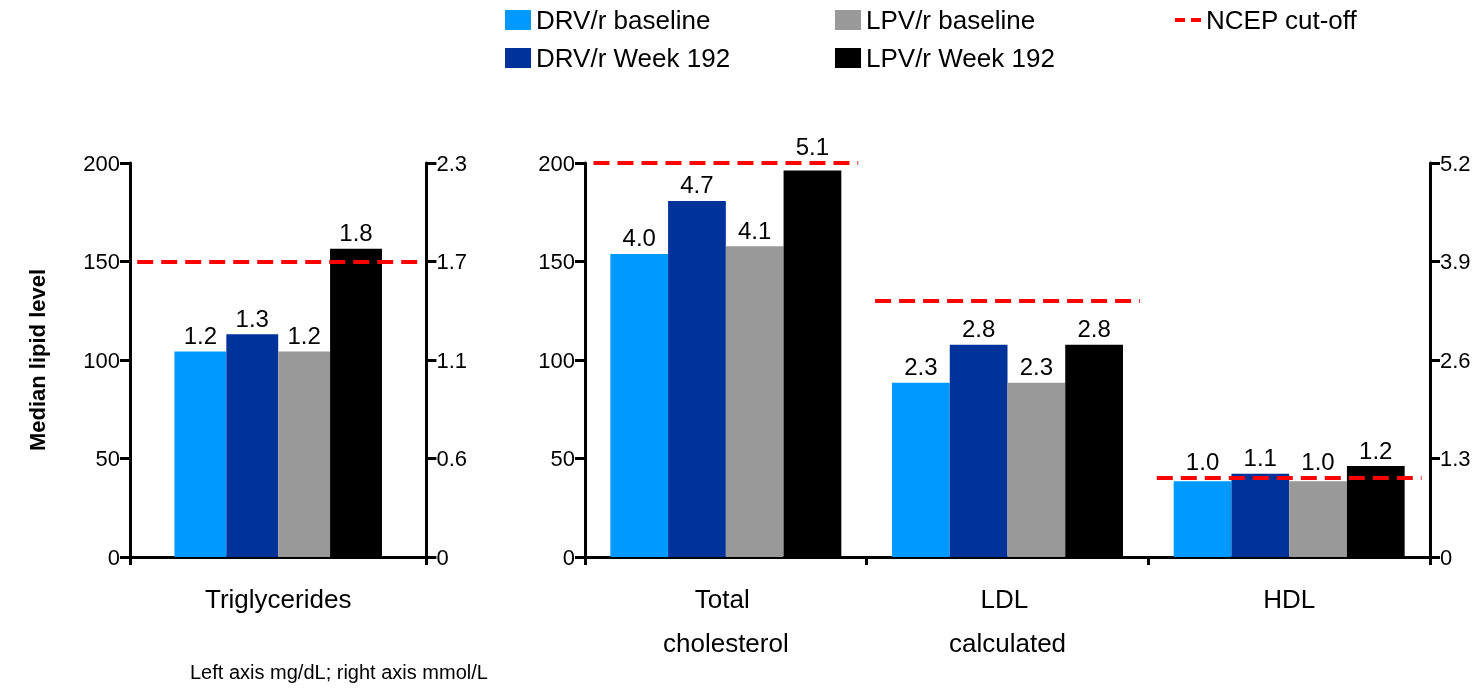 Image resolution: width=1476 pixels, height=688 pixels. I want to click on y2-tick-label: 2.6, so click(1455, 360).